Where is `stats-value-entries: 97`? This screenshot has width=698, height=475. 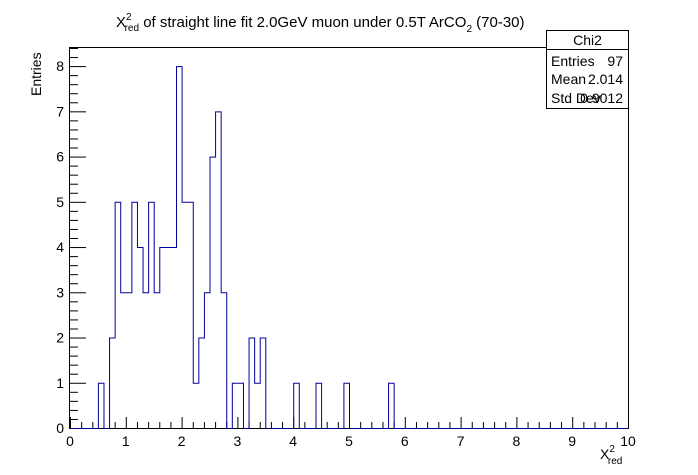
stats-value-entries: 97 is located at coordinates (615, 61).